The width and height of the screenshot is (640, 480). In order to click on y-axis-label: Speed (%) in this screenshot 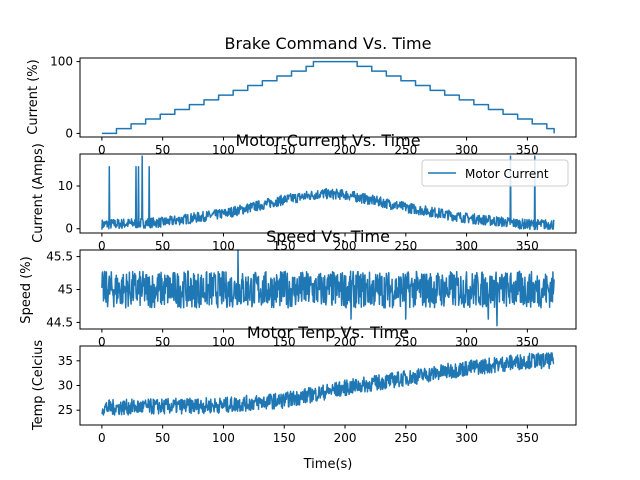, I will do `click(26, 289)`.